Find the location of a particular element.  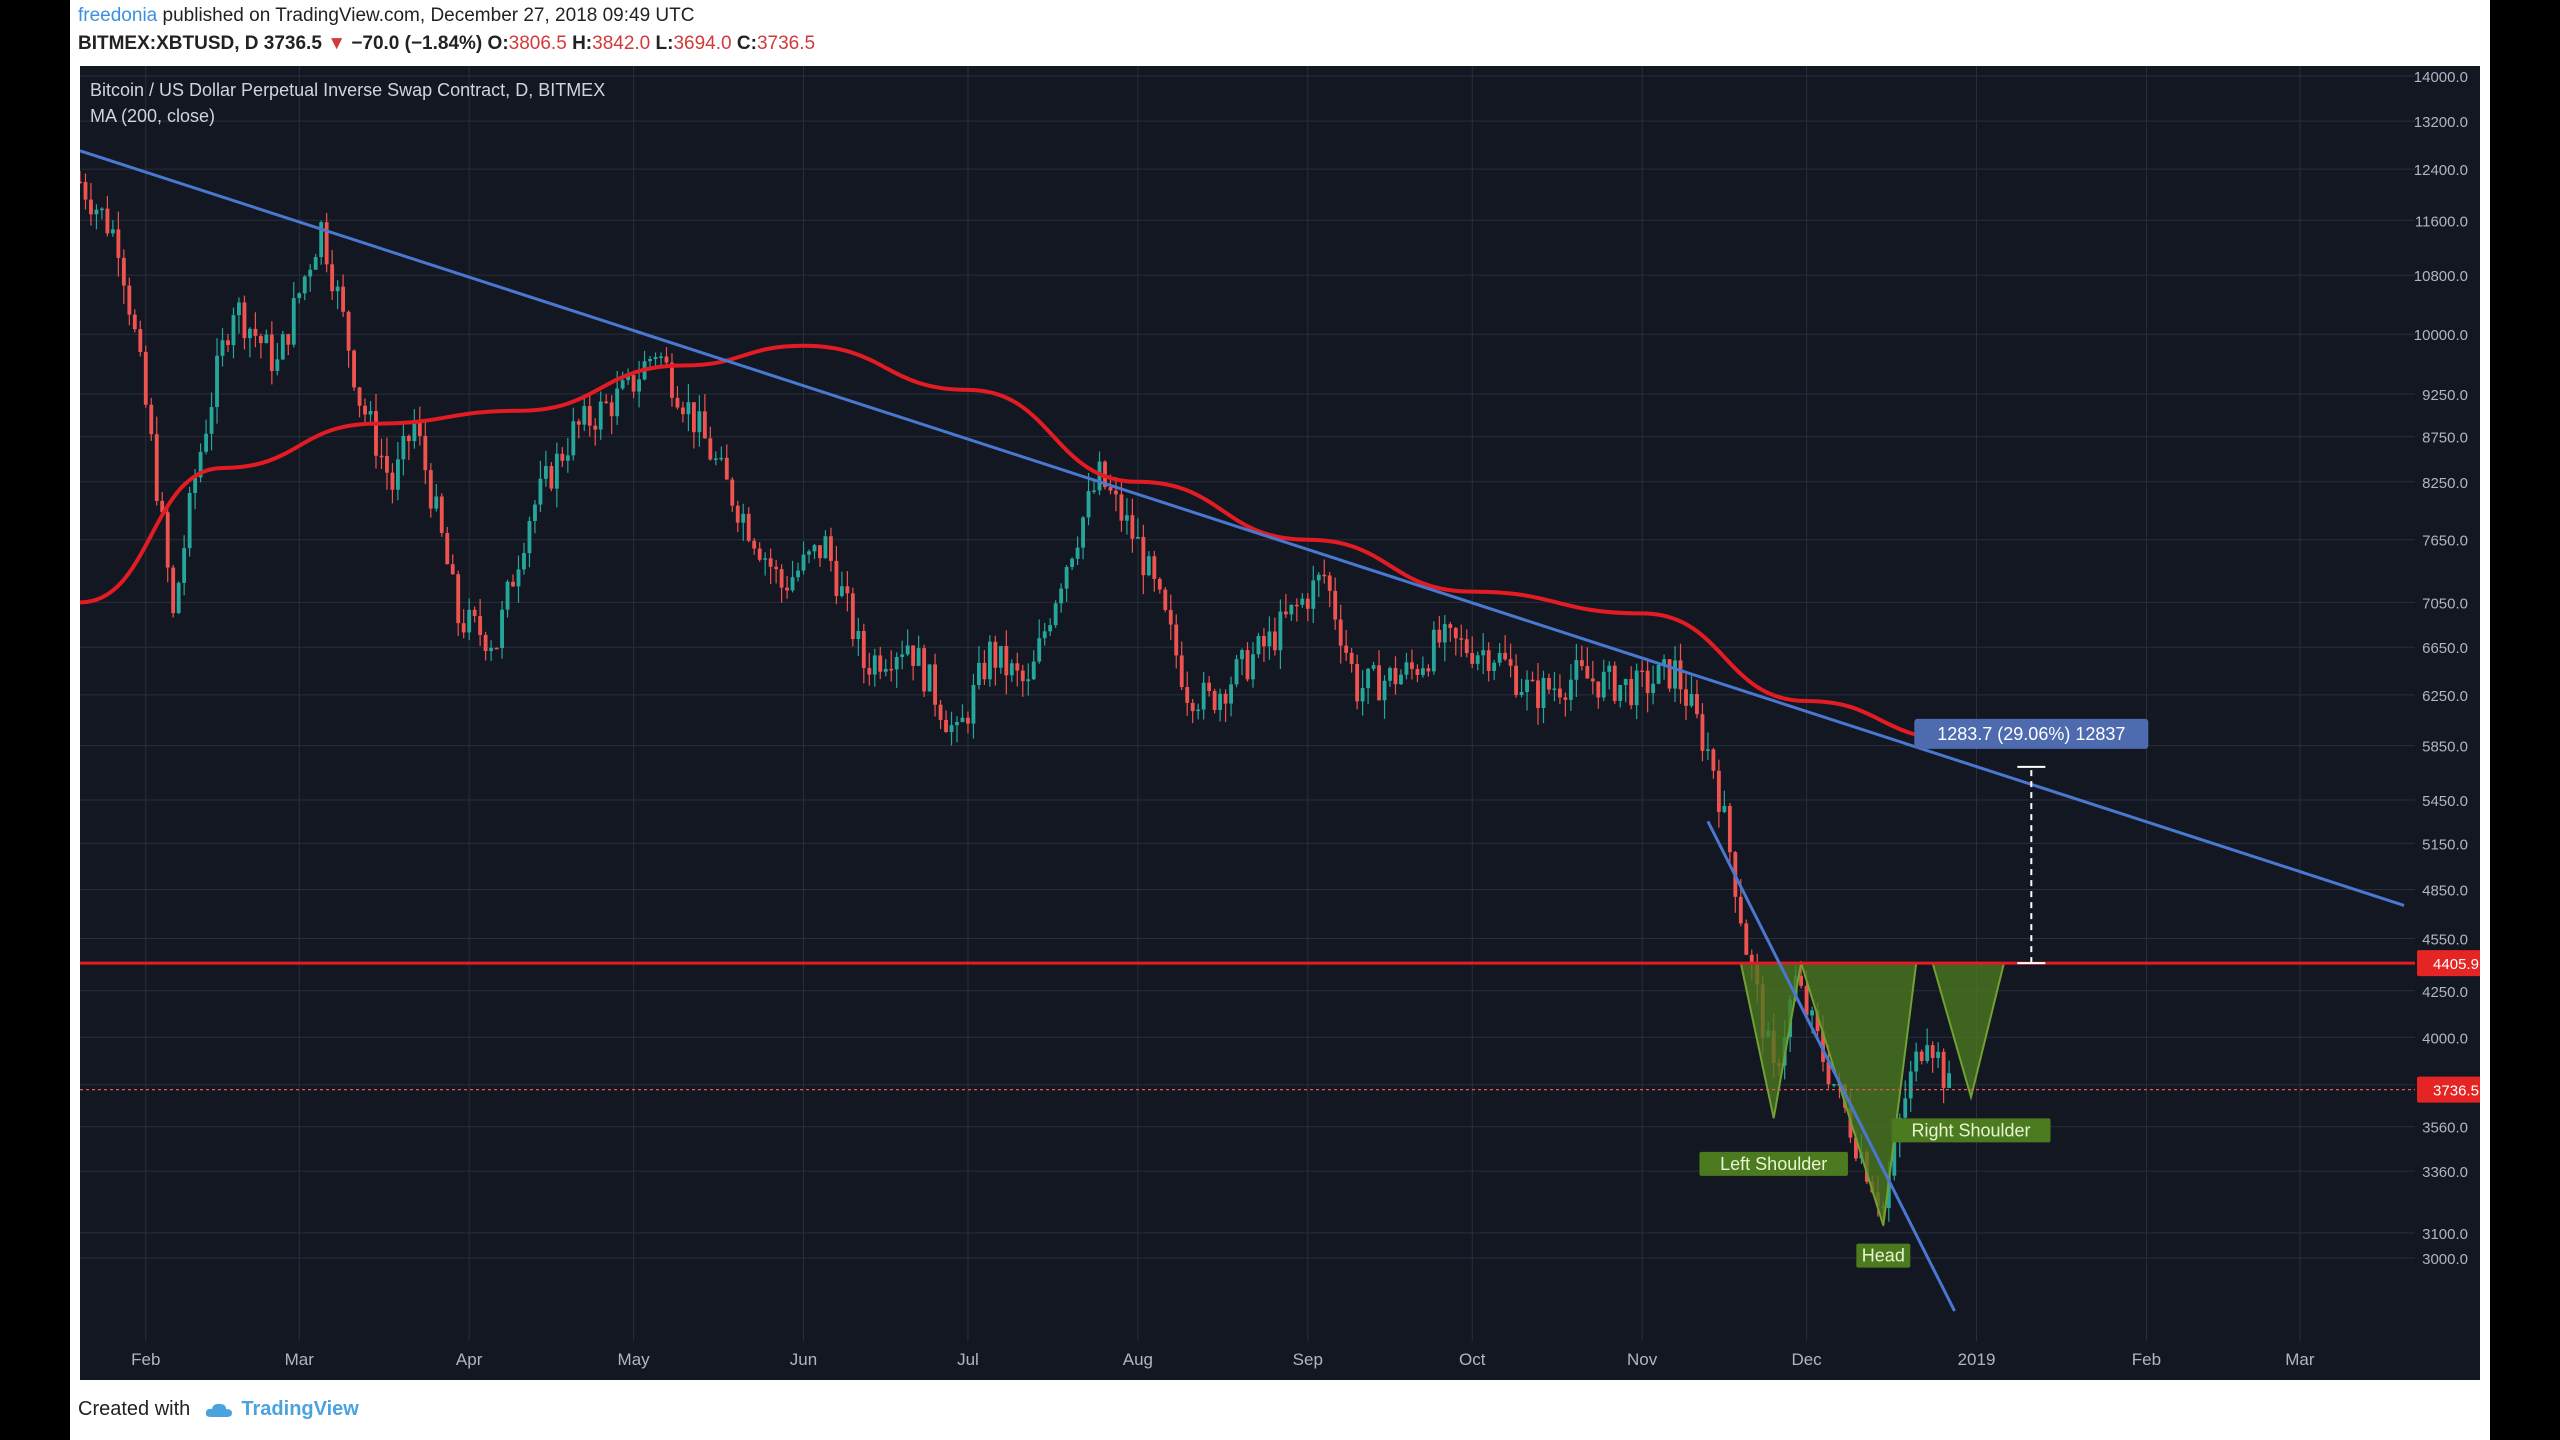

head-label: Head is located at coordinates (1883, 1256).